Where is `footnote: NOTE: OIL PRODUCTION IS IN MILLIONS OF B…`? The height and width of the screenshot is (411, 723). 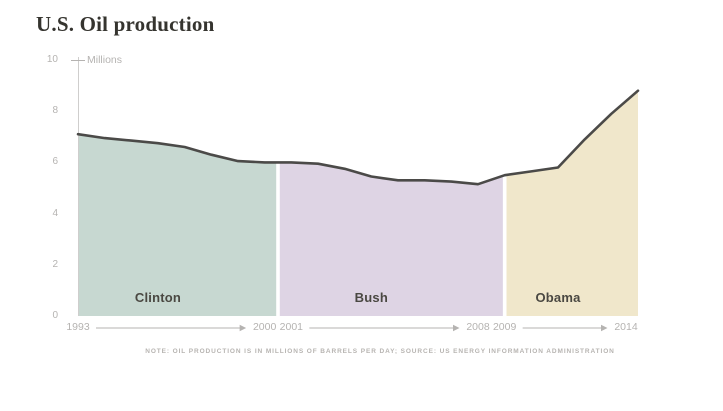
footnote: NOTE: OIL PRODUCTION IS IN MILLIONS OF B… is located at coordinates (380, 351).